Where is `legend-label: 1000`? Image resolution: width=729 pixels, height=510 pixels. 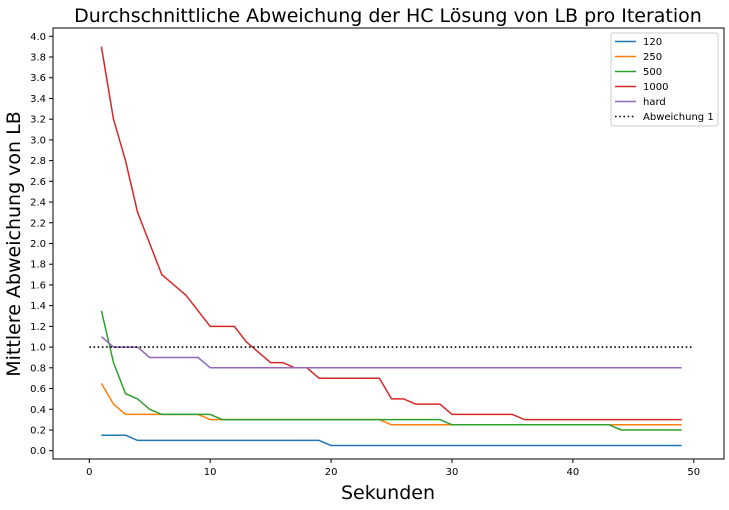
legend-label: 1000 is located at coordinates (655, 87).